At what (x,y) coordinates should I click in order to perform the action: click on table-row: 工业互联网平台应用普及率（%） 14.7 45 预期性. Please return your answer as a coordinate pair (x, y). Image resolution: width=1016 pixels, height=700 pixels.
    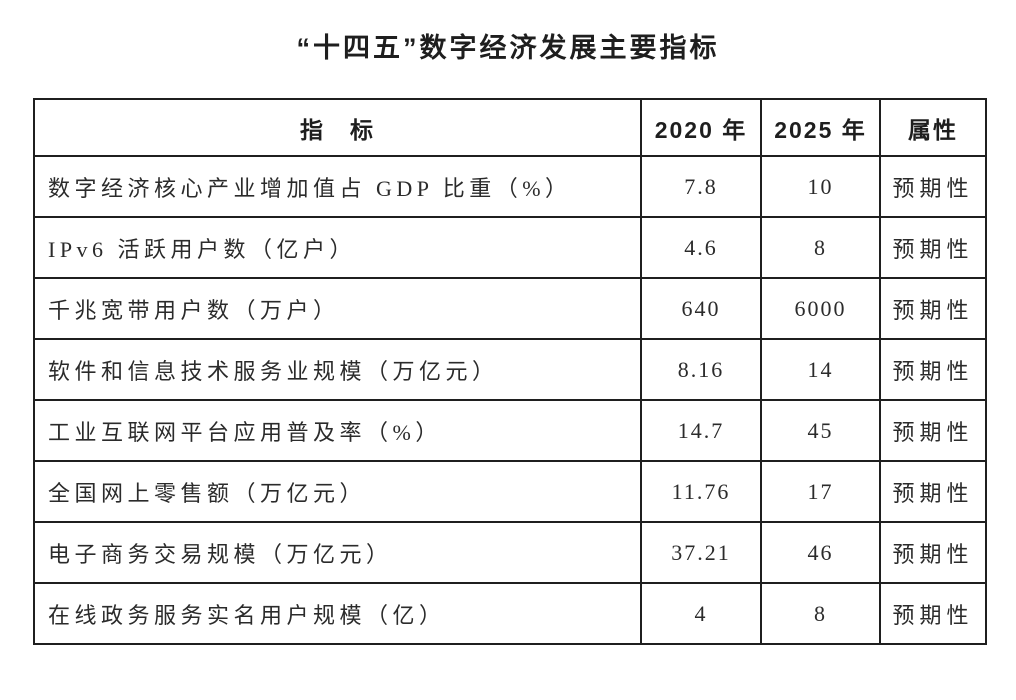
    Looking at the image, I should click on (510, 430).